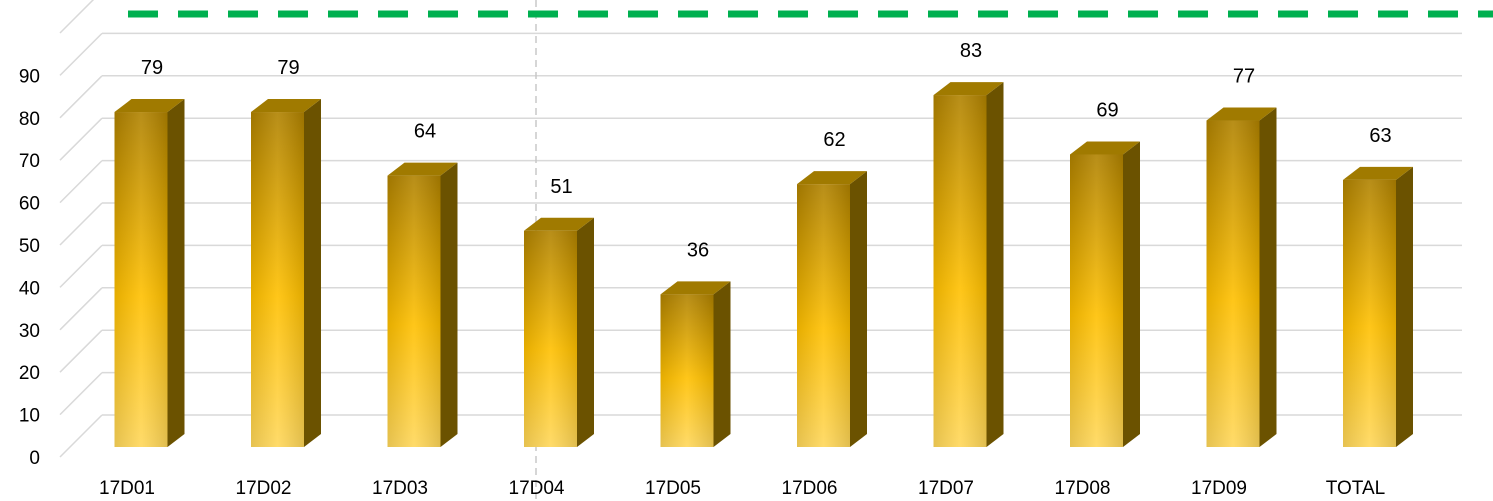 The image size is (1493, 501). What do you see at coordinates (561, 187) in the screenshot?
I see `data-label: 51` at bounding box center [561, 187].